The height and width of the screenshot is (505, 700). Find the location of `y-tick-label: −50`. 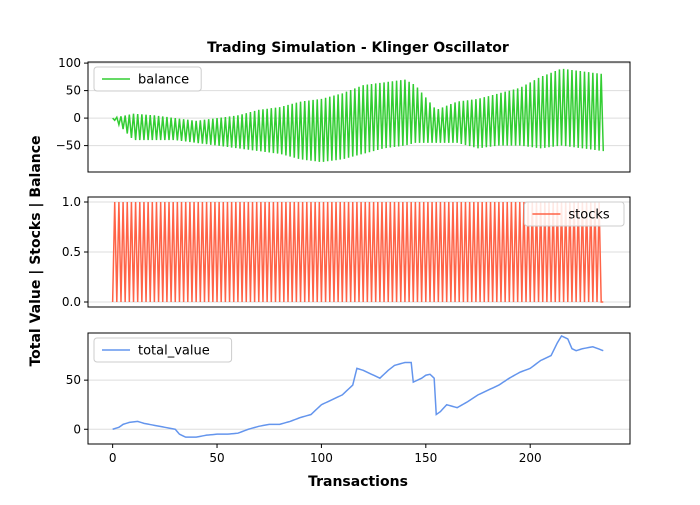

y-tick-label: −50 is located at coordinates (68, 146).